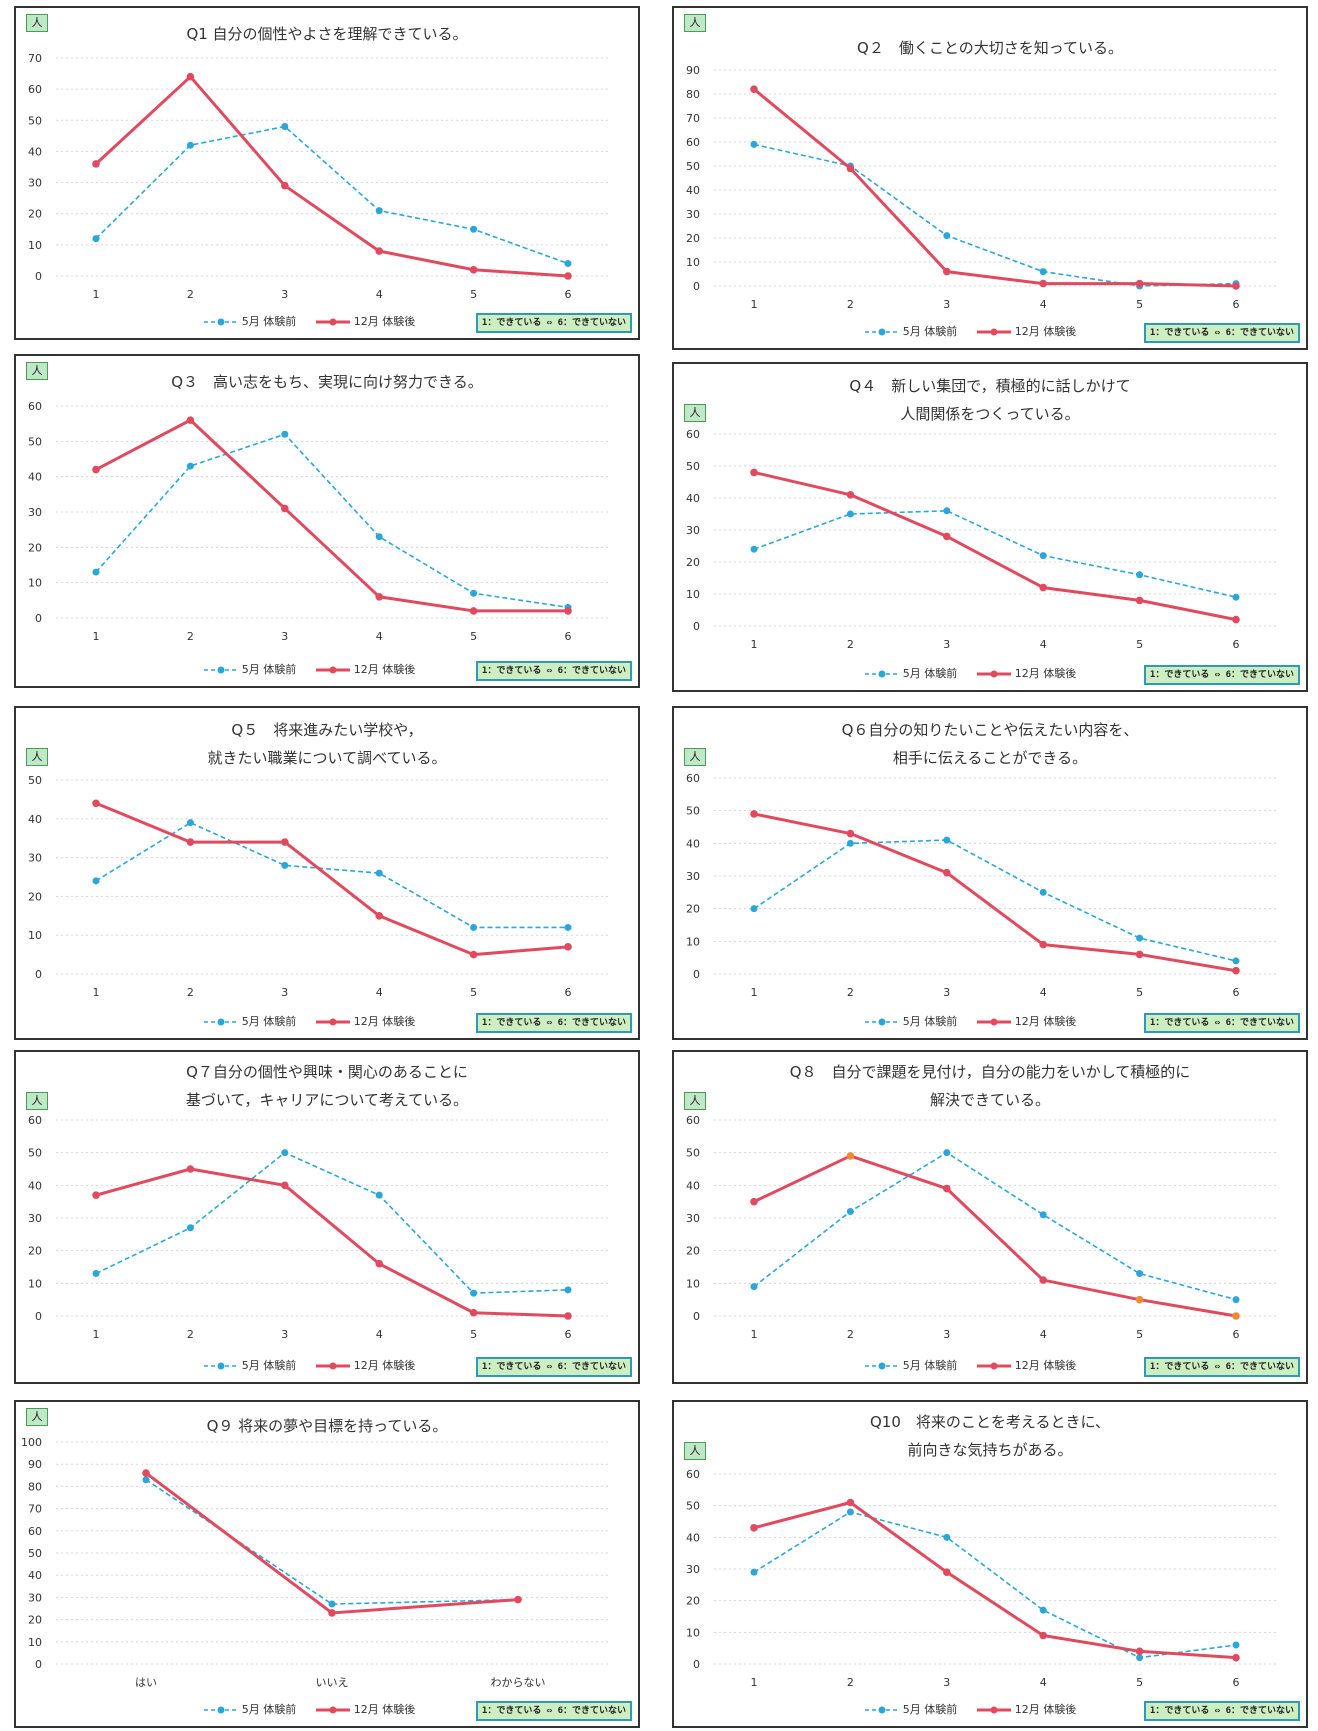  Describe the element at coordinates (327, 1426) in the screenshot. I see `chart-title-line: Q９ 将来の夢や目標を持っている。` at that location.